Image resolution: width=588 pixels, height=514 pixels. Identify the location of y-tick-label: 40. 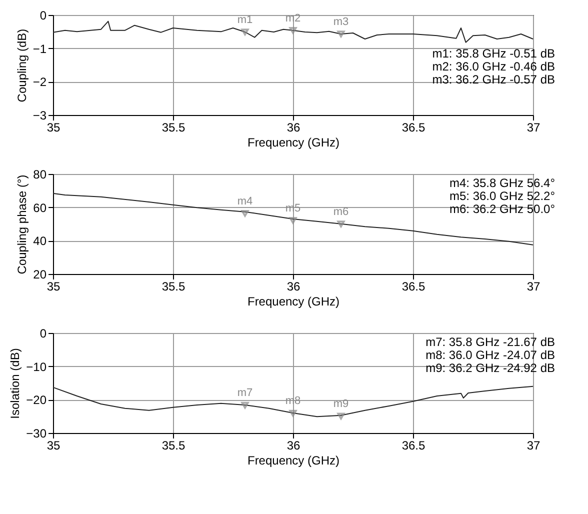
(40, 241).